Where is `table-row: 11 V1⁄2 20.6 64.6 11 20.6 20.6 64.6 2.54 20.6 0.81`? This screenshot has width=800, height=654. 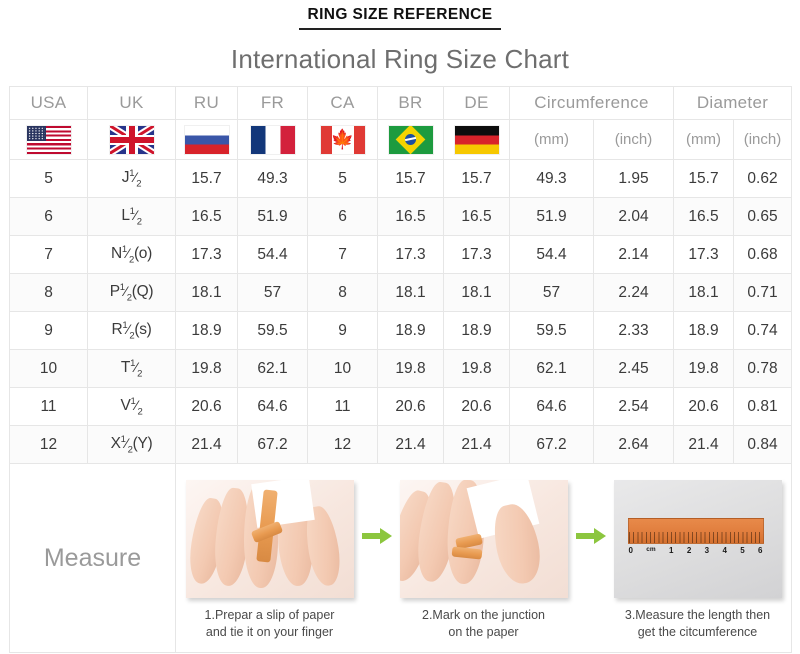
table-row: 11 V1⁄2 20.6 64.6 11 20.6 20.6 64.6 2.54 20.6 0.81 is located at coordinates (400, 406).